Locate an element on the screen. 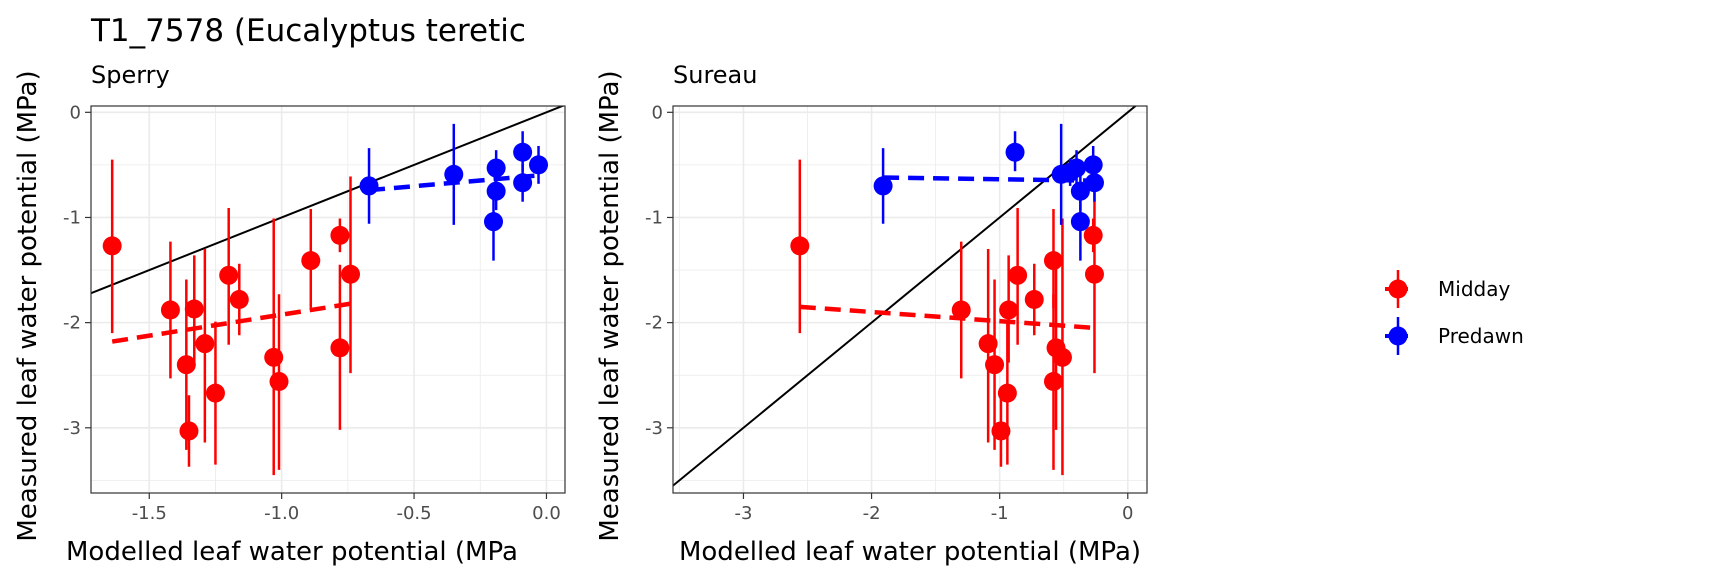  panel-title: Sperry is located at coordinates (130, 75).